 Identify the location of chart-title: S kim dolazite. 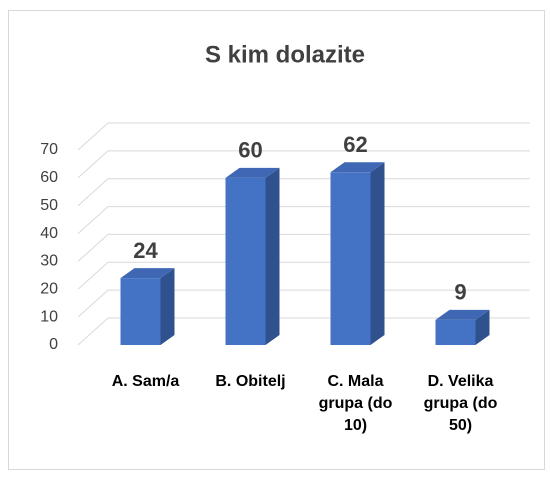
(285, 54).